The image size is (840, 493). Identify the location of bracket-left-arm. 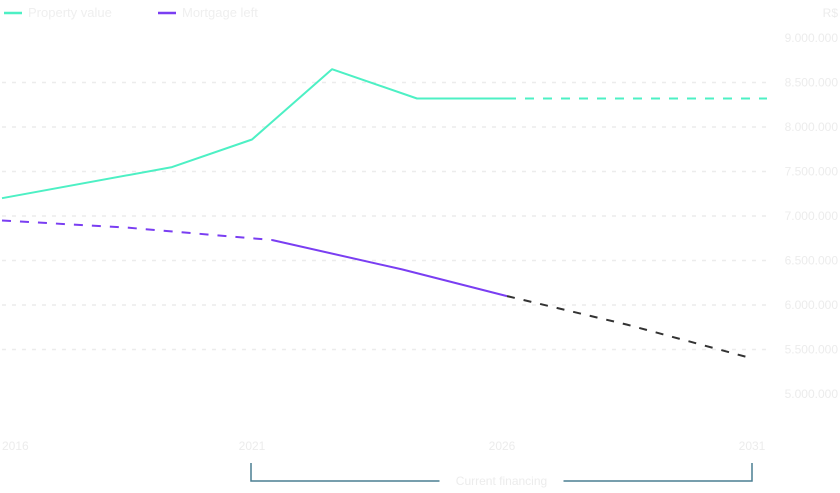
(345, 472).